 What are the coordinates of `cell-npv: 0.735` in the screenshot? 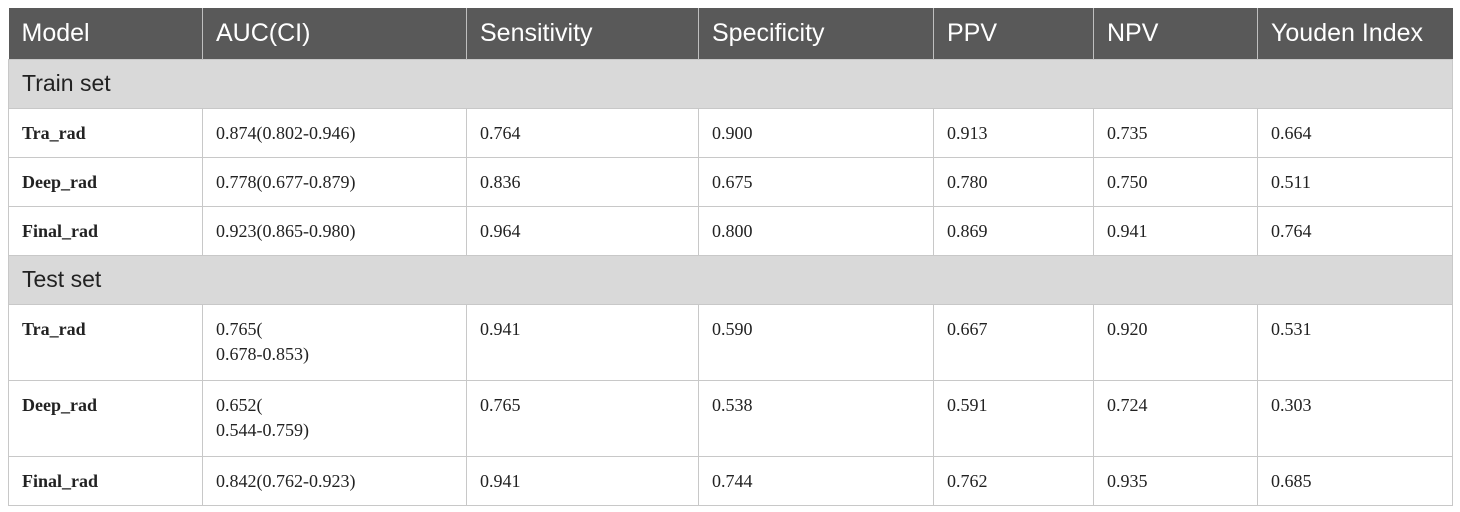 It's located at (1175, 132).